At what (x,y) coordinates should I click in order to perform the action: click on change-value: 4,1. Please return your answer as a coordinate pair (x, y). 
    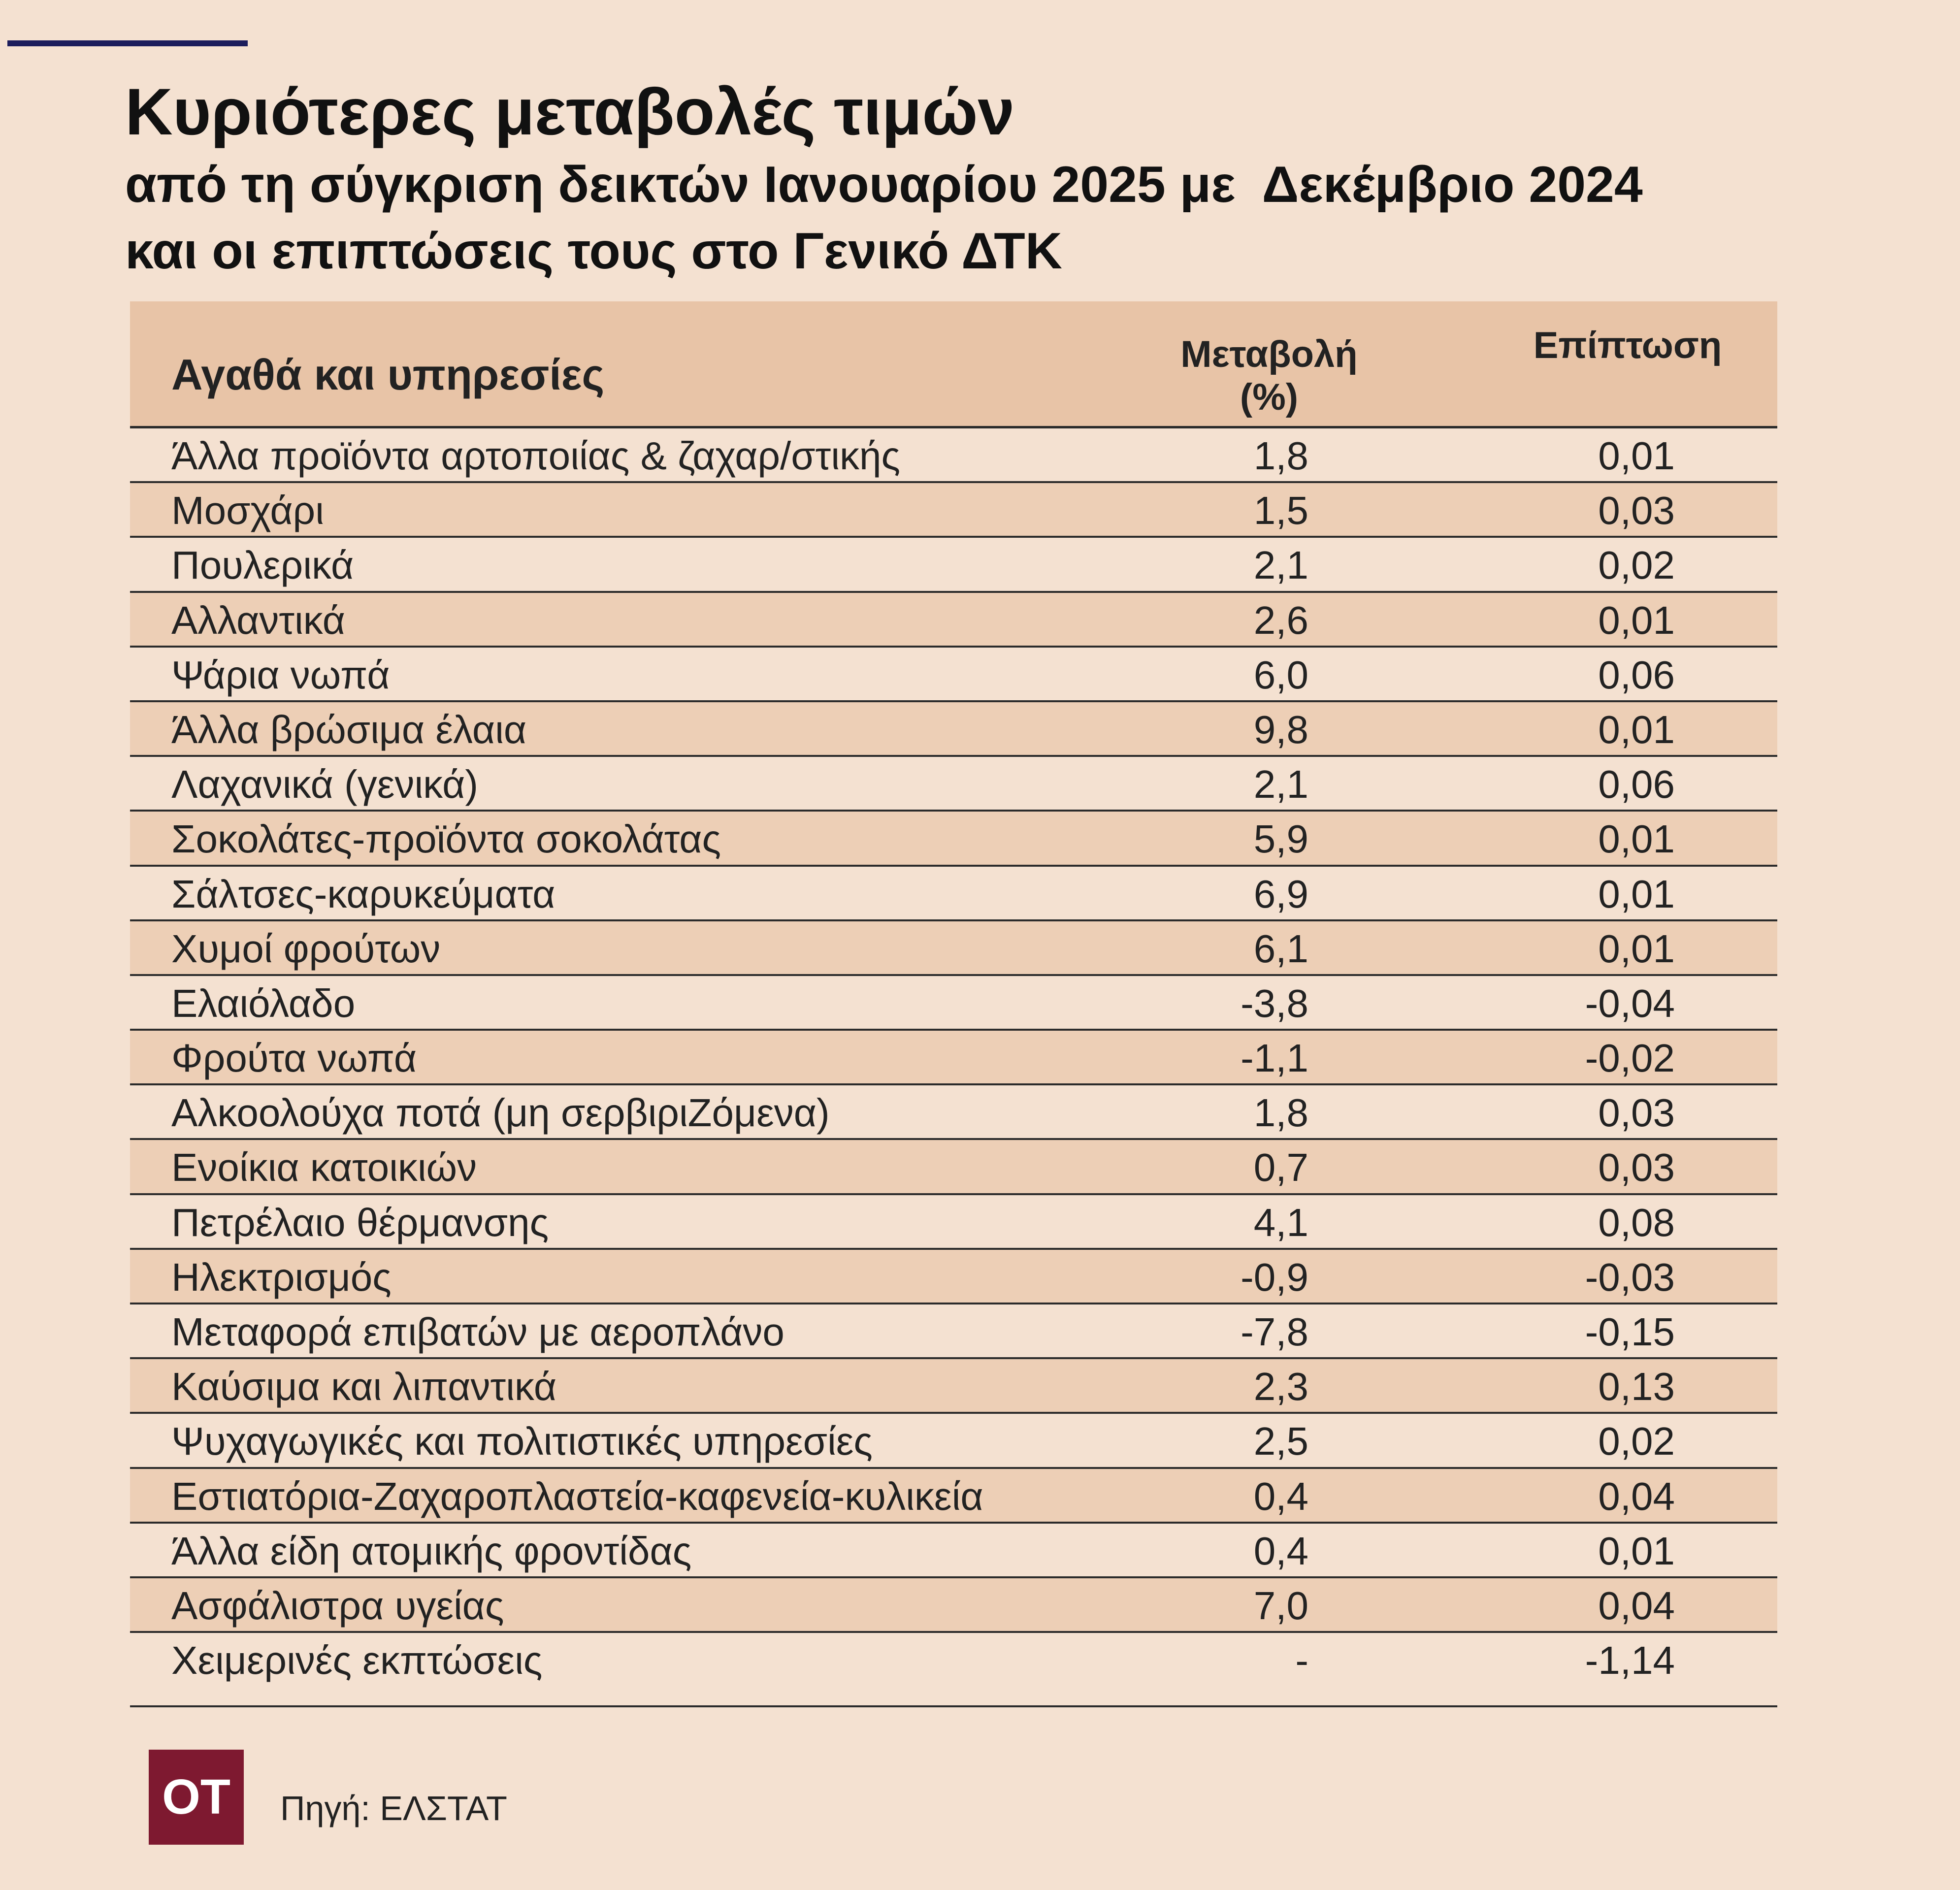
    Looking at the image, I should click on (1281, 1222).